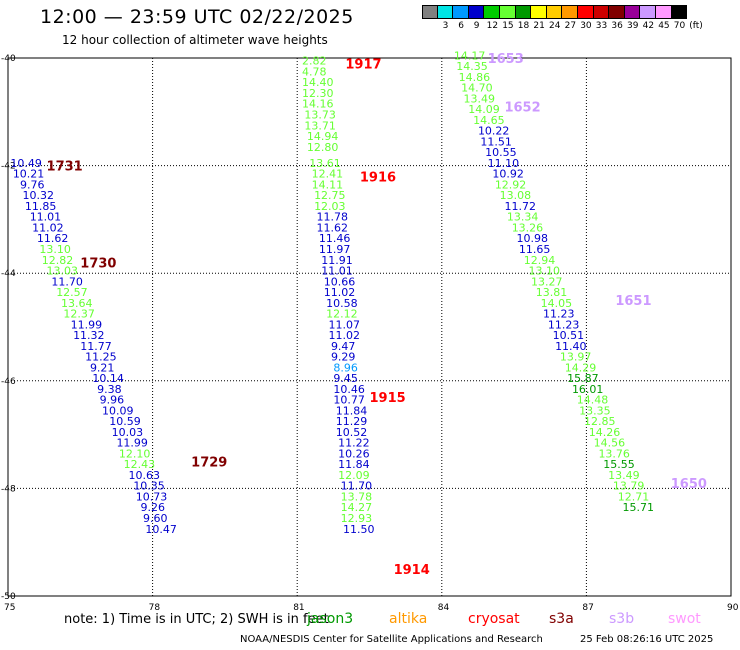 This screenshot has height=650, width=740. What do you see at coordinates (145, 475) in the screenshot?
I see `wave-height-value: 10.63` at bounding box center [145, 475].